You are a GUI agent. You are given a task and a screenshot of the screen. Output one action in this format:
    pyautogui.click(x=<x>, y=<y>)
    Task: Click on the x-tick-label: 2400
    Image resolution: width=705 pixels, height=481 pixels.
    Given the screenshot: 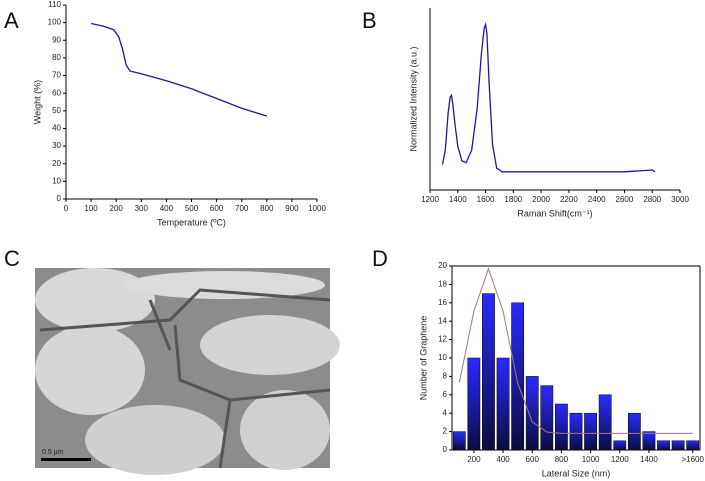 What is the action you would take?
    pyautogui.click(x=597, y=199)
    